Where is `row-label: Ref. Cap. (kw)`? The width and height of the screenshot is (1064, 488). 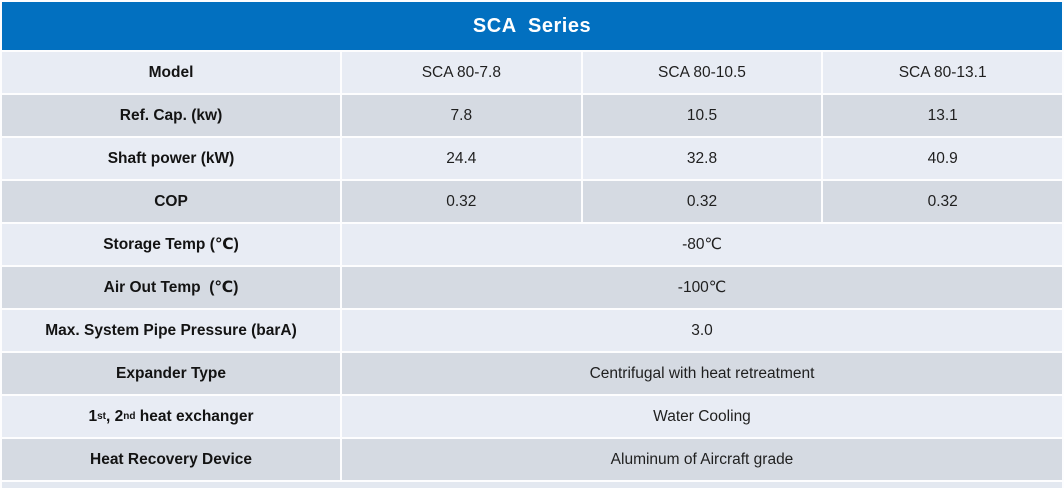 row-label: Ref. Cap. (kw) is located at coordinates (171, 115).